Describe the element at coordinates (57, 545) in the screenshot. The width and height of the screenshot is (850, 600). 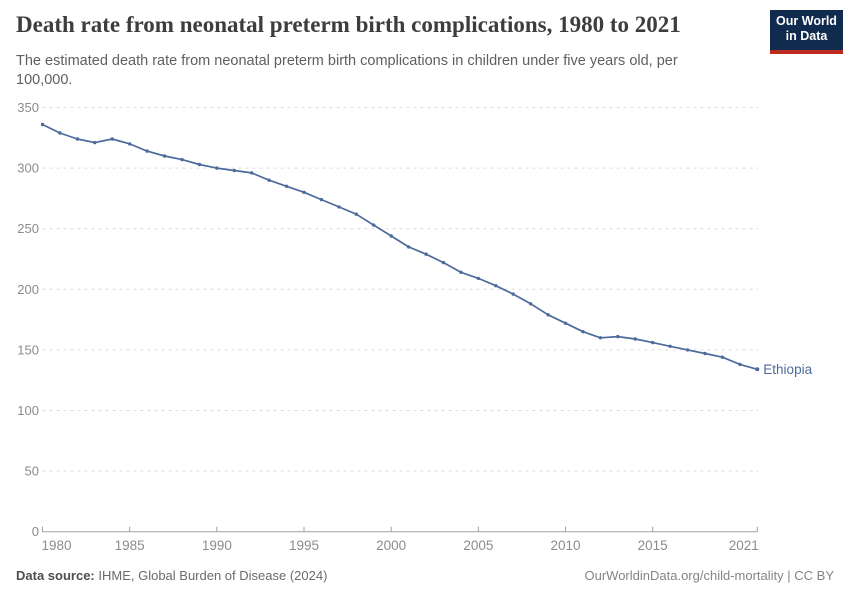
I see `svg-text: 1980` at that location.